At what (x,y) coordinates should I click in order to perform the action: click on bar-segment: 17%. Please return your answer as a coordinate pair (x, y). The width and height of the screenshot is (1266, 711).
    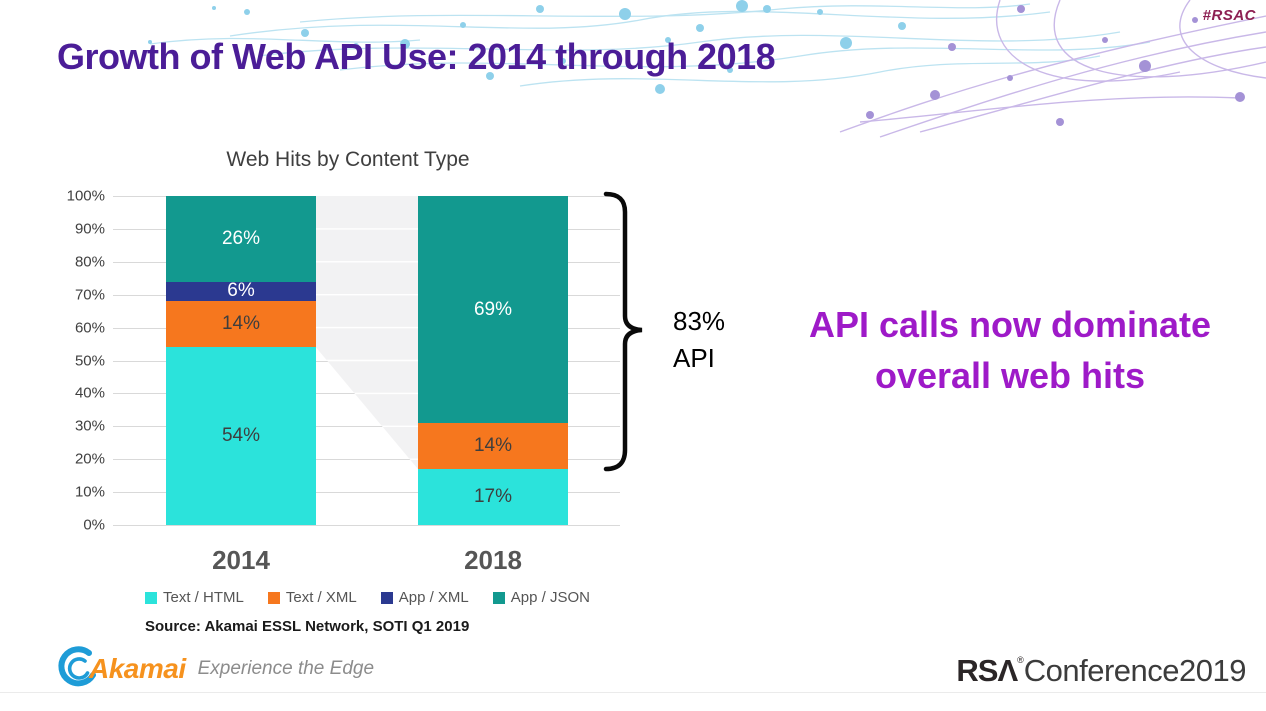
    Looking at the image, I should click on (493, 497).